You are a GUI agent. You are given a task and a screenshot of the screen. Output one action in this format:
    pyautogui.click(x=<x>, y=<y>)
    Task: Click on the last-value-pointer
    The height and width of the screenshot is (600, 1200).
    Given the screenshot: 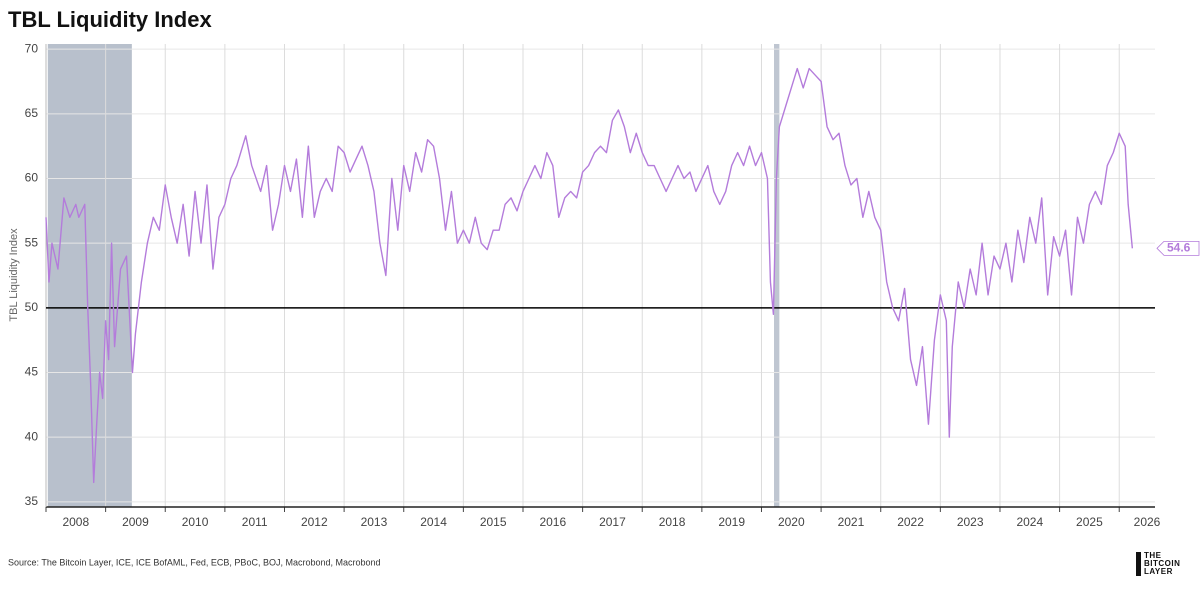 What is the action you would take?
    pyautogui.click(x=1178, y=248)
    